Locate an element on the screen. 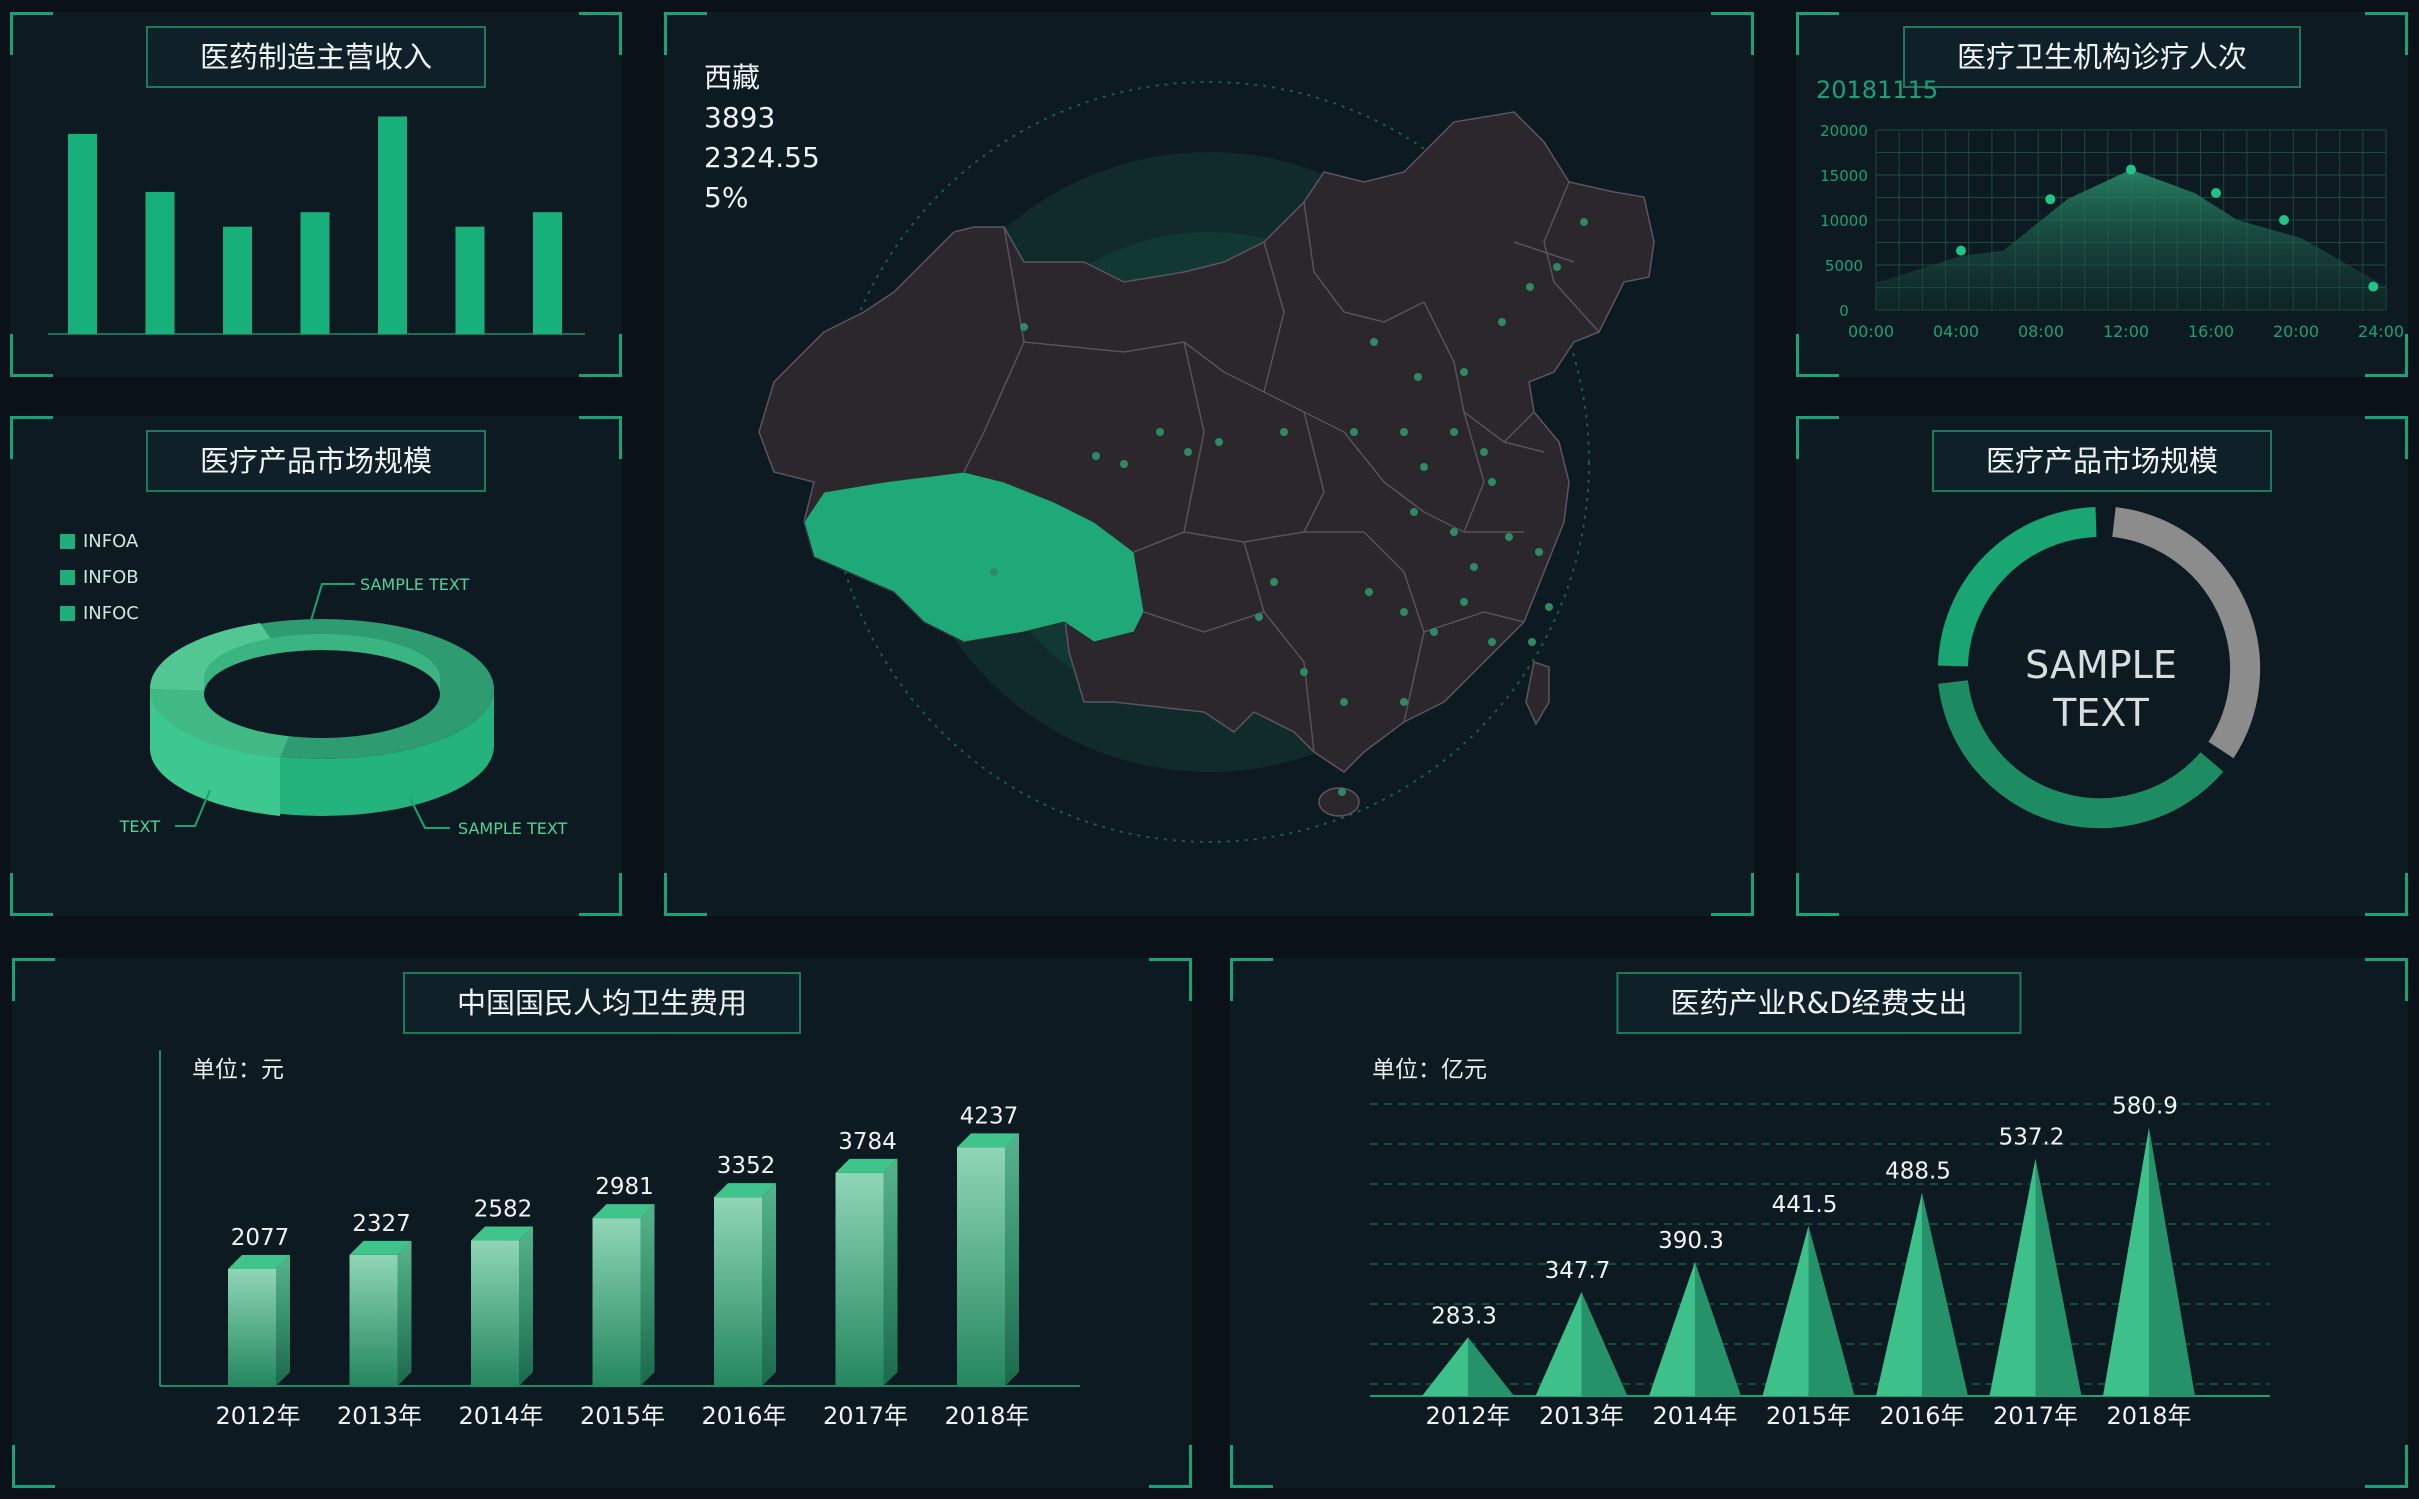 This screenshot has width=2419, height=1499. x-tick-label: 20:00 is located at coordinates (2296, 331).